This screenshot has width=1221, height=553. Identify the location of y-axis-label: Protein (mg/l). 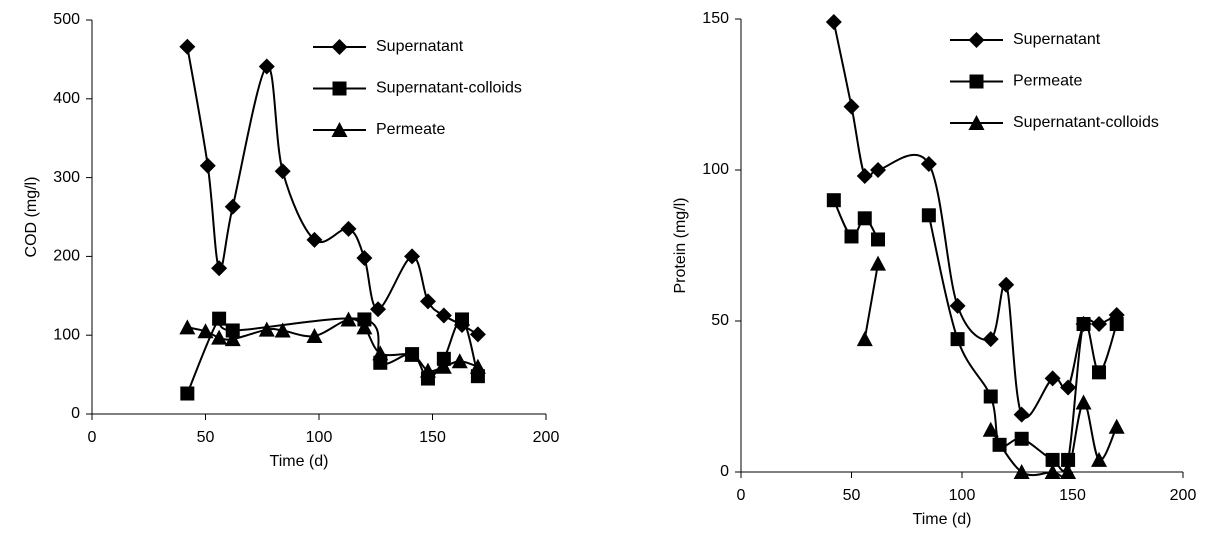
(680, 245).